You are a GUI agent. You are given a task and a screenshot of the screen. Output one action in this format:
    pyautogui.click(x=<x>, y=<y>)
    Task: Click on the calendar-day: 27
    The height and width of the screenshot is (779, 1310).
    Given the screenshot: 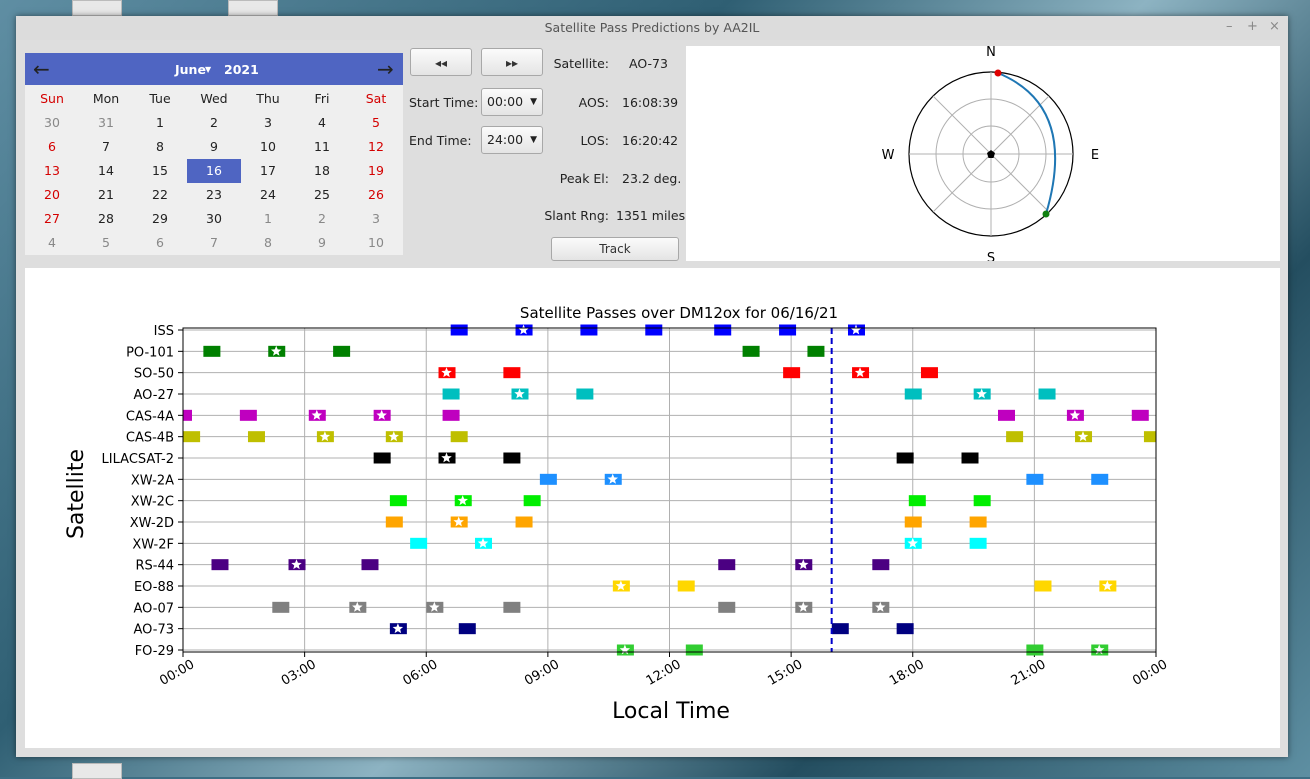 What is the action you would take?
    pyautogui.click(x=52, y=218)
    